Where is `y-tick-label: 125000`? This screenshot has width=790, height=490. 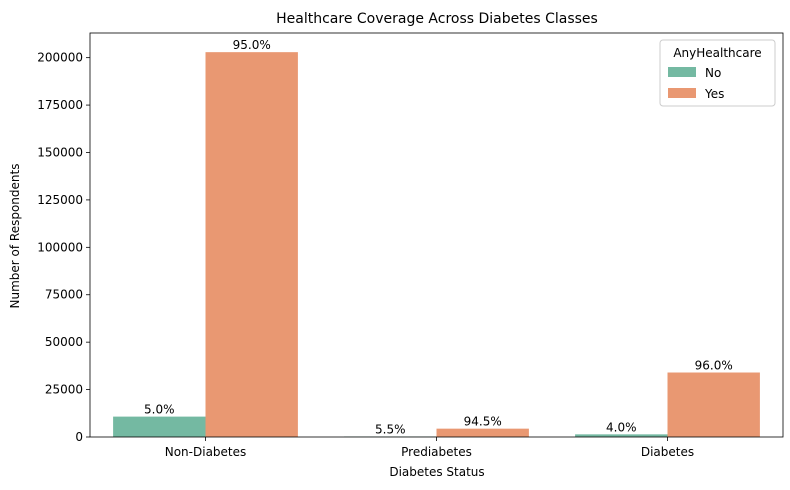 y-tick-label: 125000 is located at coordinates (60, 200).